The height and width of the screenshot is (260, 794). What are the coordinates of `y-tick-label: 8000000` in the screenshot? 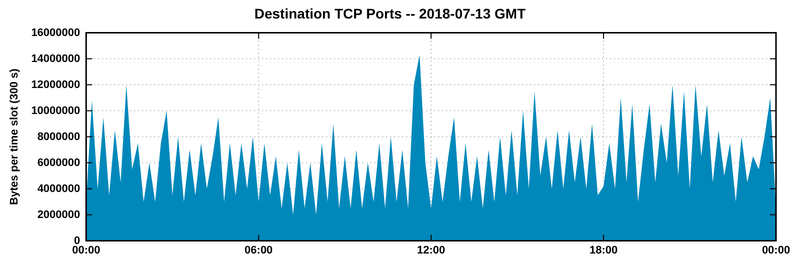 It's located at (58, 136).